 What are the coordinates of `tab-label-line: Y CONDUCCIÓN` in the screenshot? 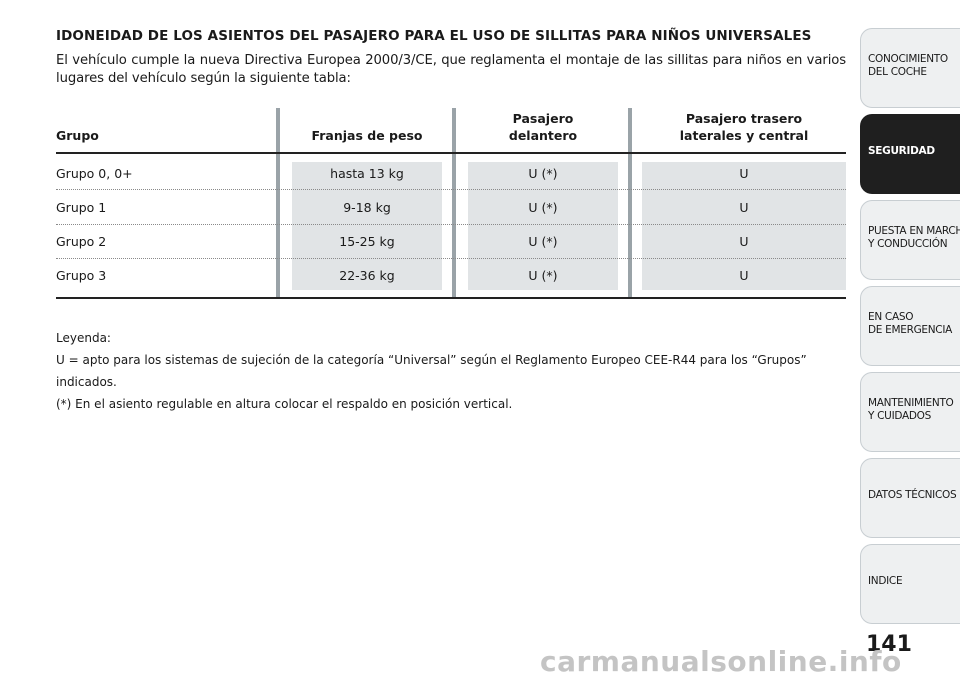 It's located at (908, 244).